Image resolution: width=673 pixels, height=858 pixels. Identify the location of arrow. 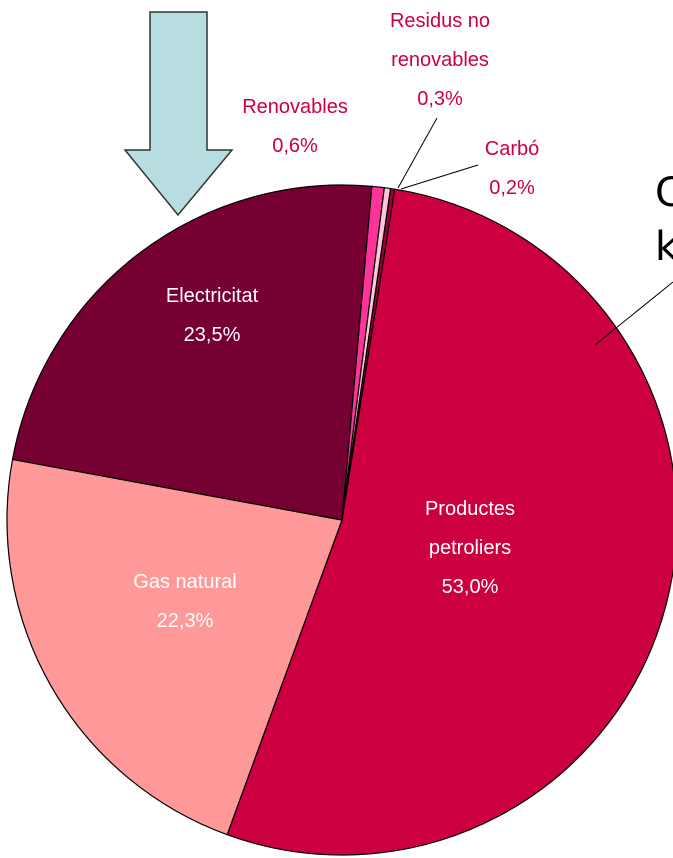
(178, 114).